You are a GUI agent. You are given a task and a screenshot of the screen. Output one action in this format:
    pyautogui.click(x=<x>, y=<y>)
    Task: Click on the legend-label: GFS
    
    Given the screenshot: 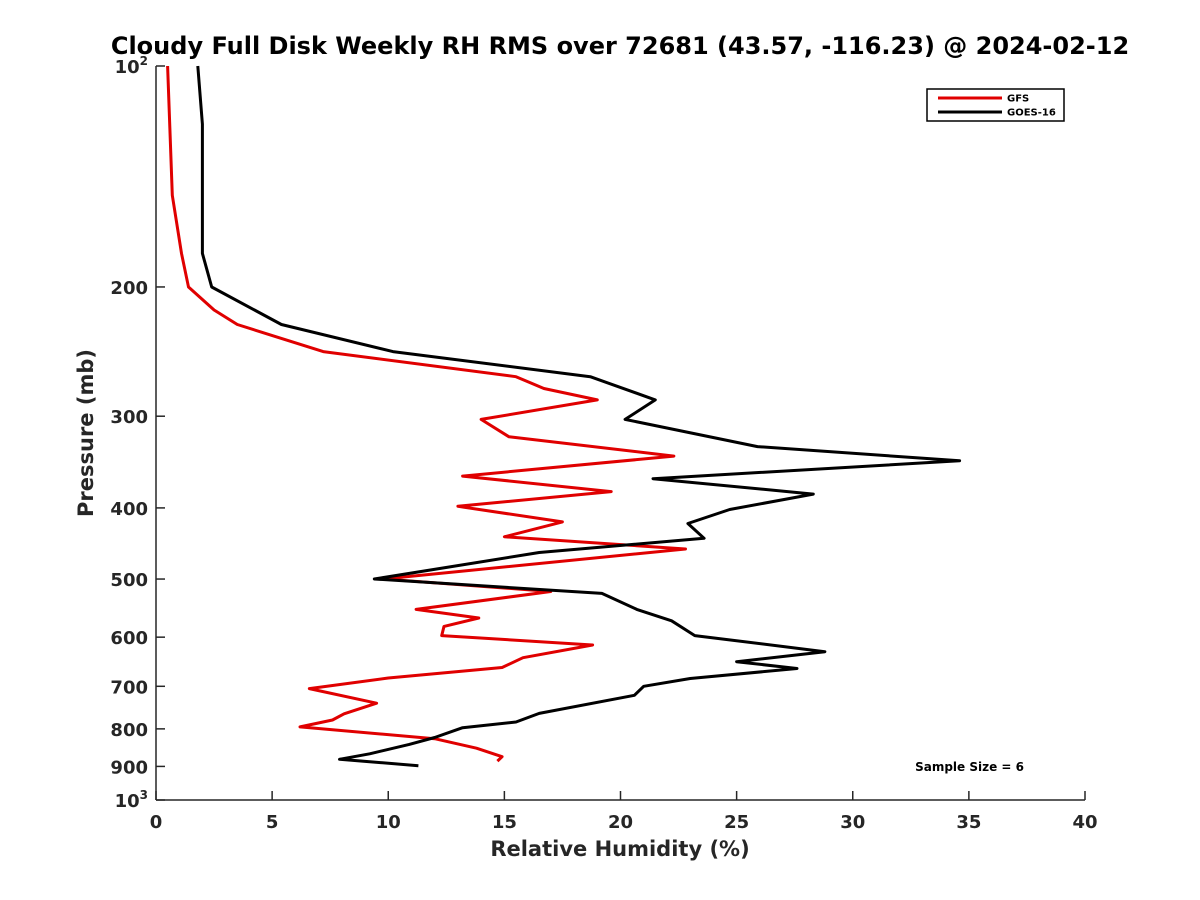 What is the action you would take?
    pyautogui.click(x=1018, y=99)
    